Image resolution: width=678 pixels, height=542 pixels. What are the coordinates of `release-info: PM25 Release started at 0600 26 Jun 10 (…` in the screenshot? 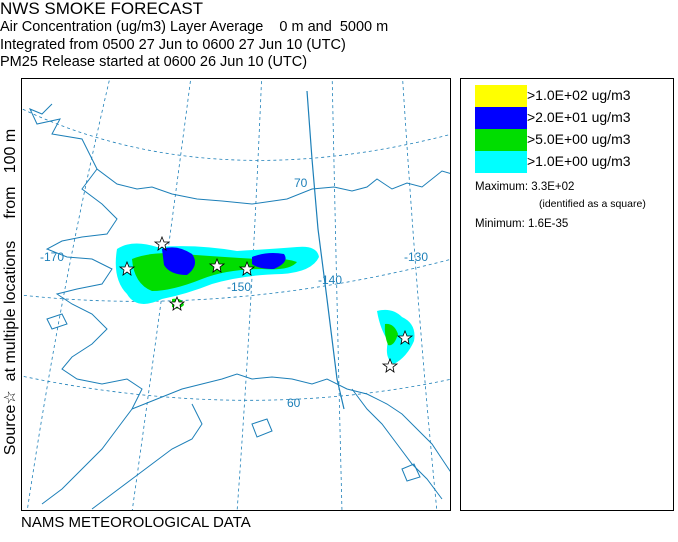 It's located at (154, 62).